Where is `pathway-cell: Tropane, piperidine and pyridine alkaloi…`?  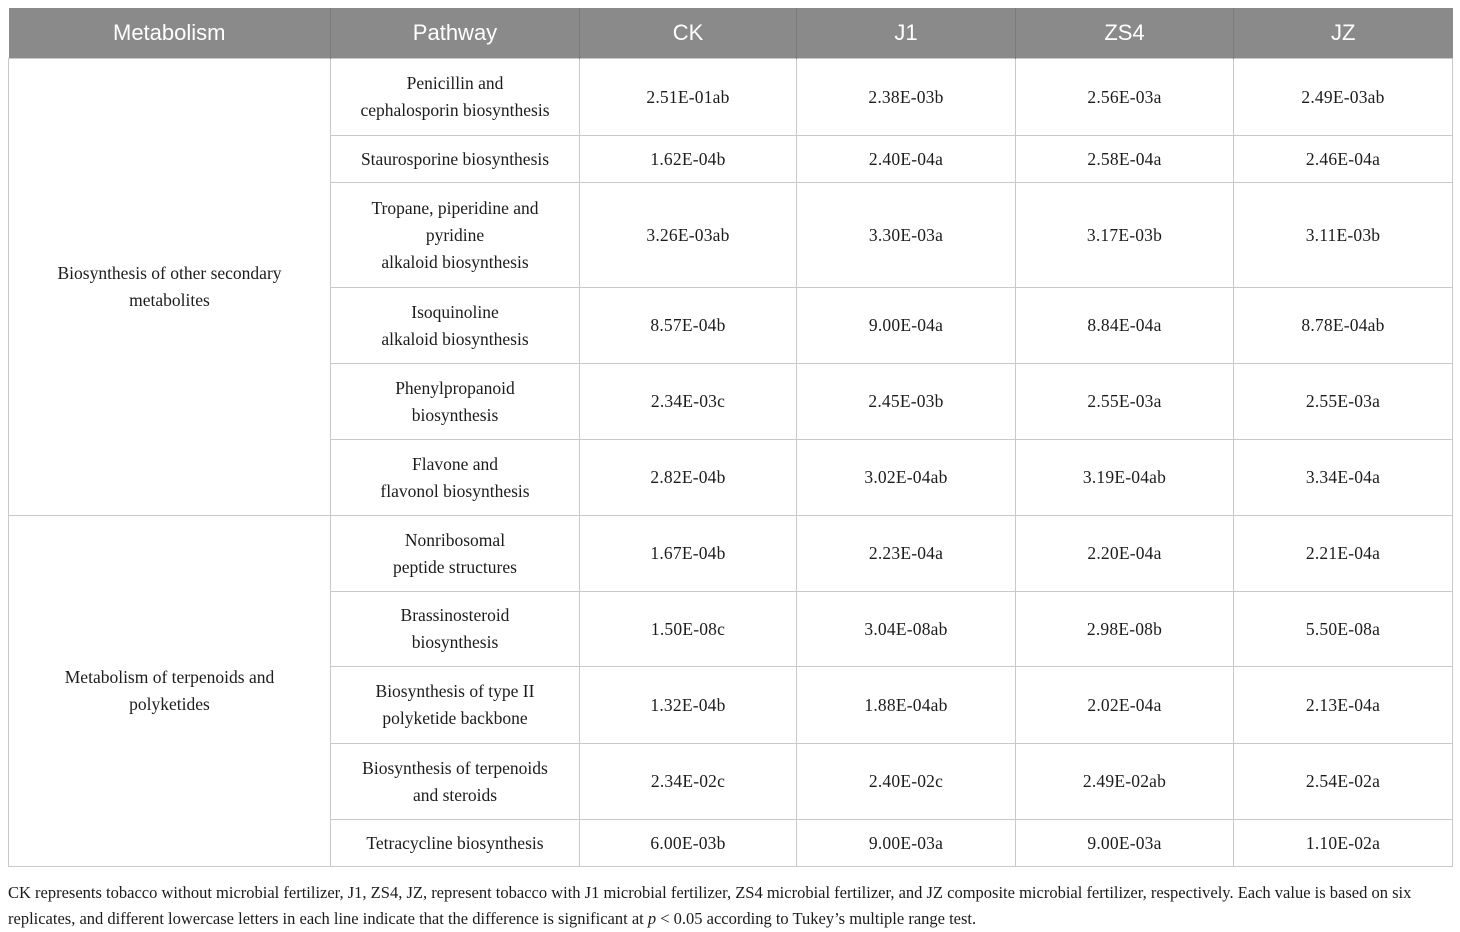 pathway-cell: Tropane, piperidine and pyridine alkaloi… is located at coordinates (455, 235).